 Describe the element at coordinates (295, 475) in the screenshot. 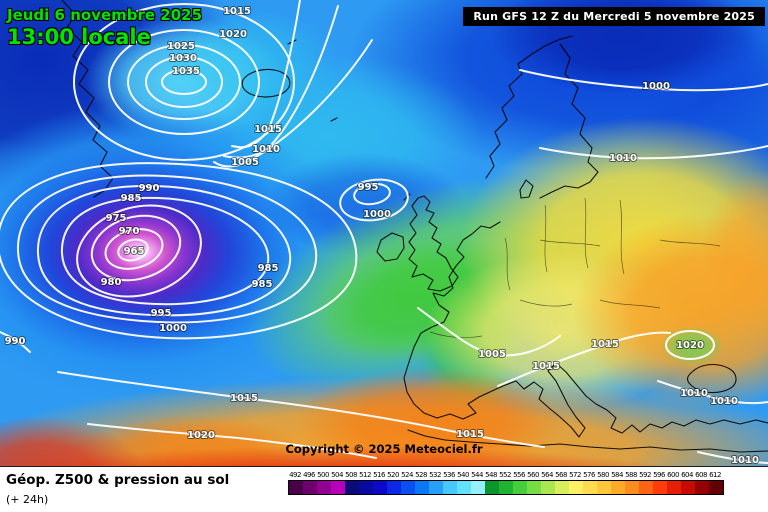

I see `scale-value: 492` at that location.